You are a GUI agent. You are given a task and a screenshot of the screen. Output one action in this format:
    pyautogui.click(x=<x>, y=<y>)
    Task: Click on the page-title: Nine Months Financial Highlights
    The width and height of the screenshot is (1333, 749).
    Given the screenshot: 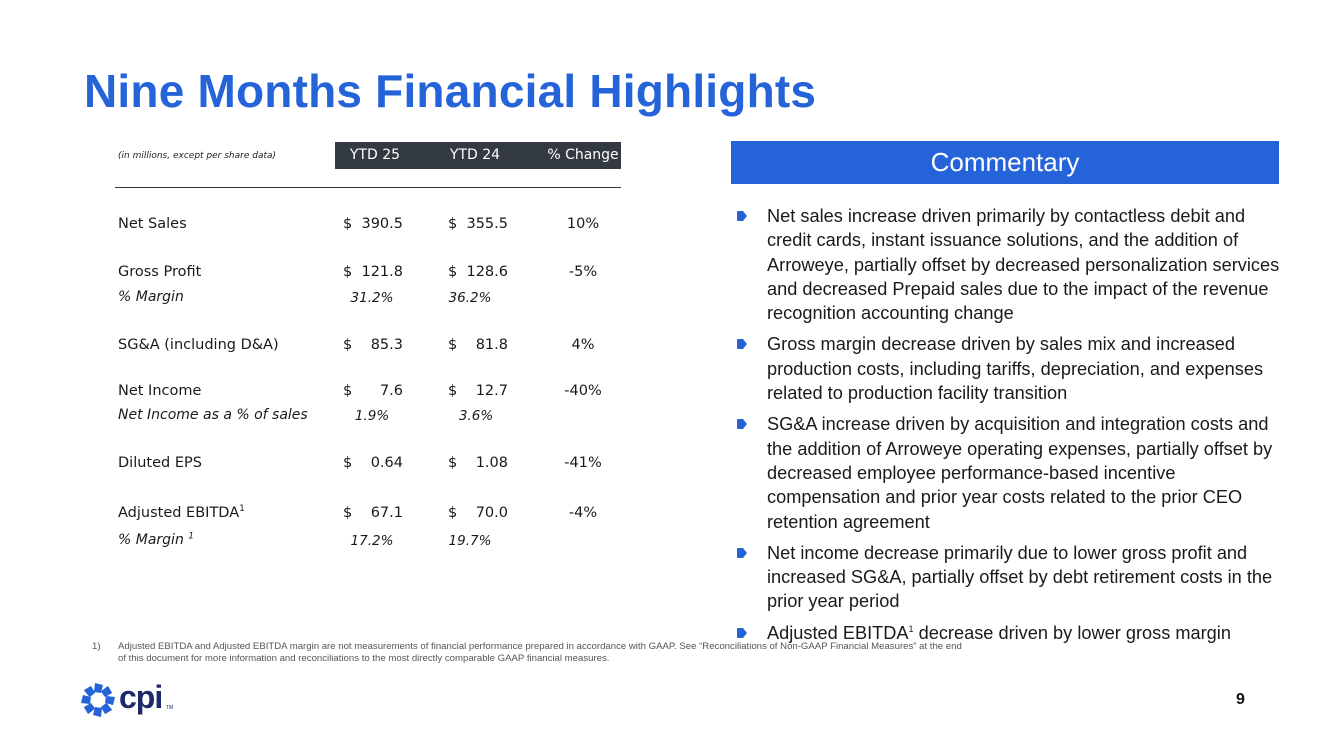 What is the action you would take?
    pyautogui.click(x=450, y=91)
    